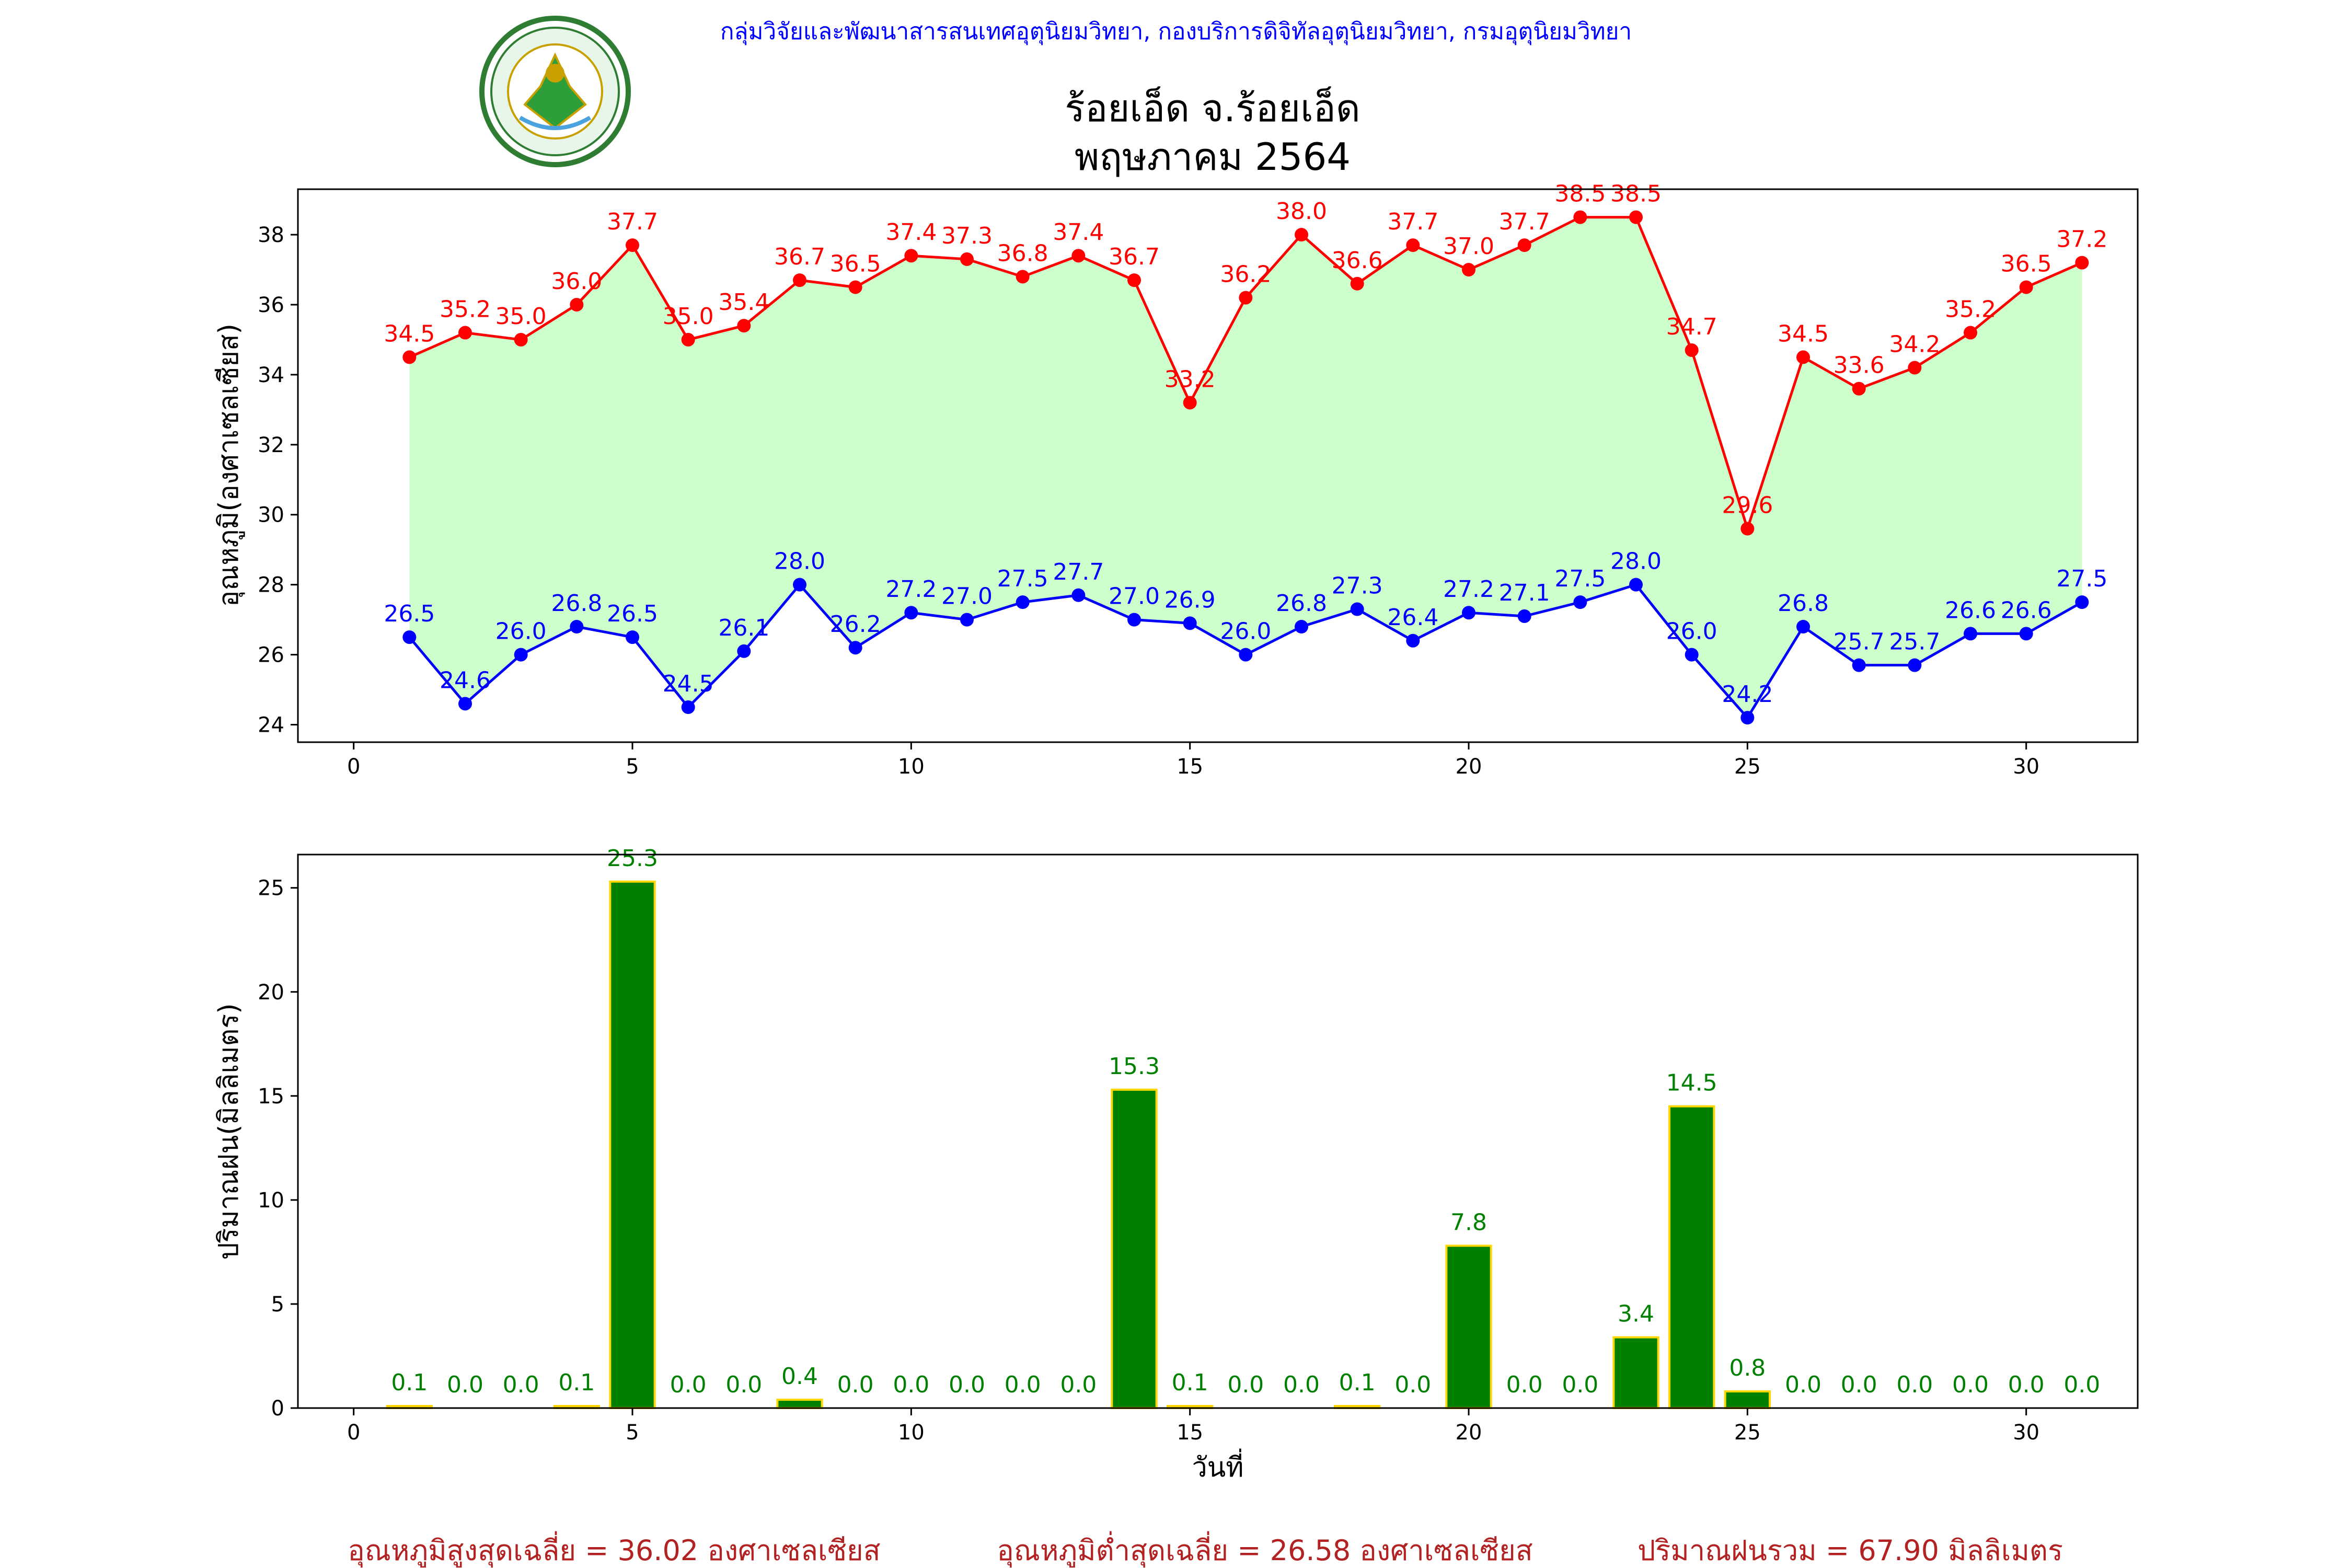 Image resolution: width=2352 pixels, height=1568 pixels. Describe the element at coordinates (1636, 561) in the screenshot. I see `temperature-min-label: 28.0` at that location.